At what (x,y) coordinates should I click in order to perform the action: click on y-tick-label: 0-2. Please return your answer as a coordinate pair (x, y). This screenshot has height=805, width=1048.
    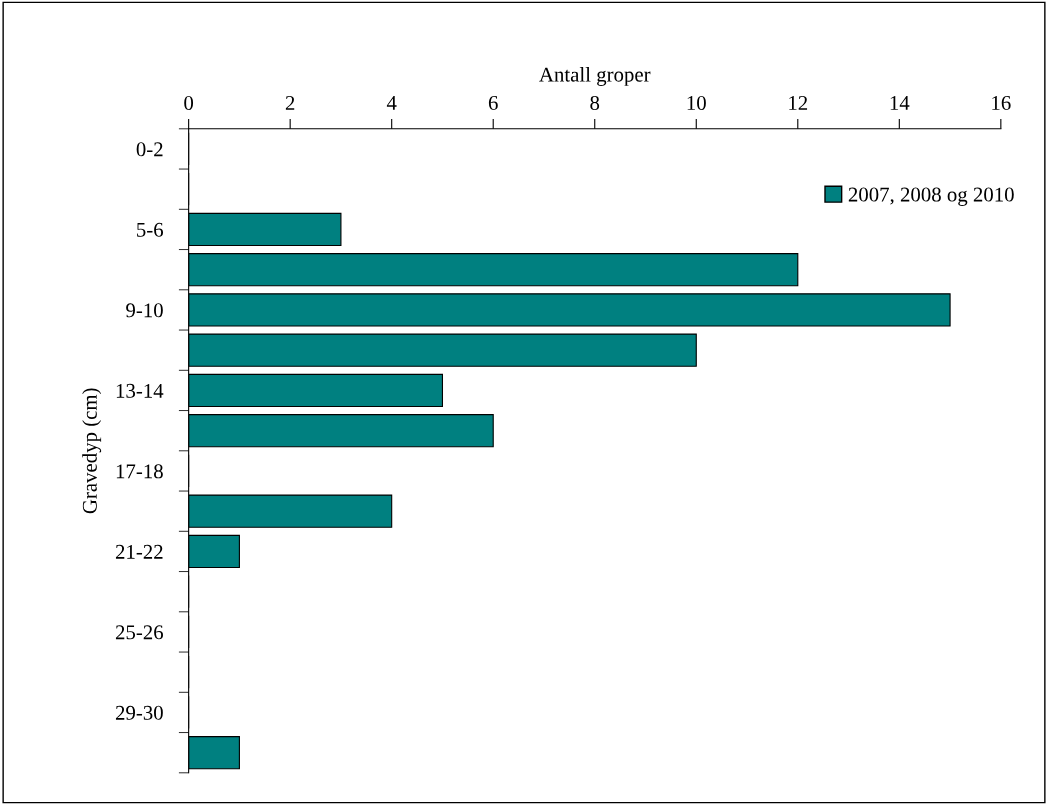
    Looking at the image, I should click on (149, 149).